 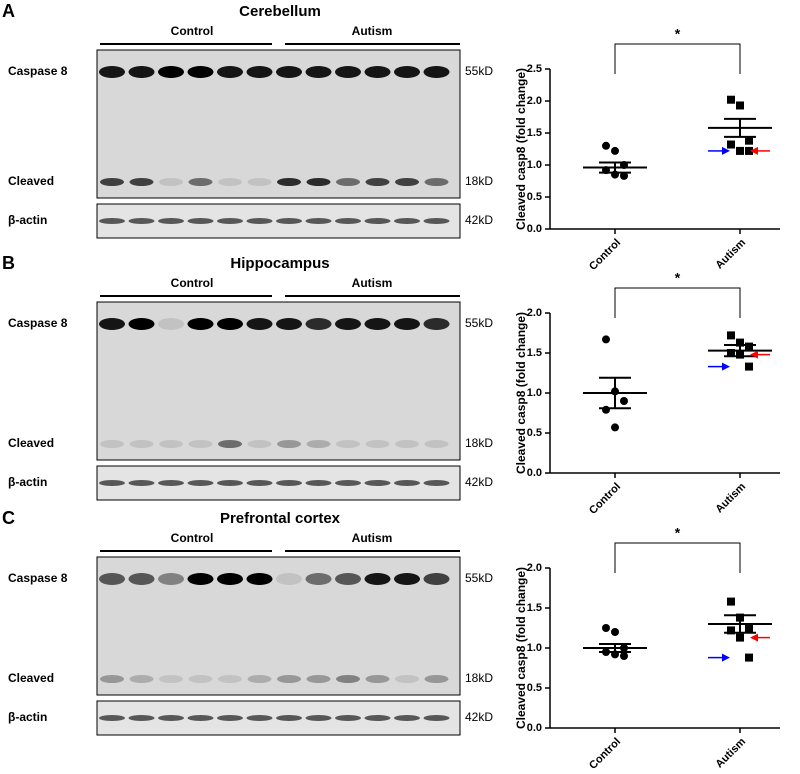 I want to click on band-label: Caspase 8, so click(x=38, y=71).